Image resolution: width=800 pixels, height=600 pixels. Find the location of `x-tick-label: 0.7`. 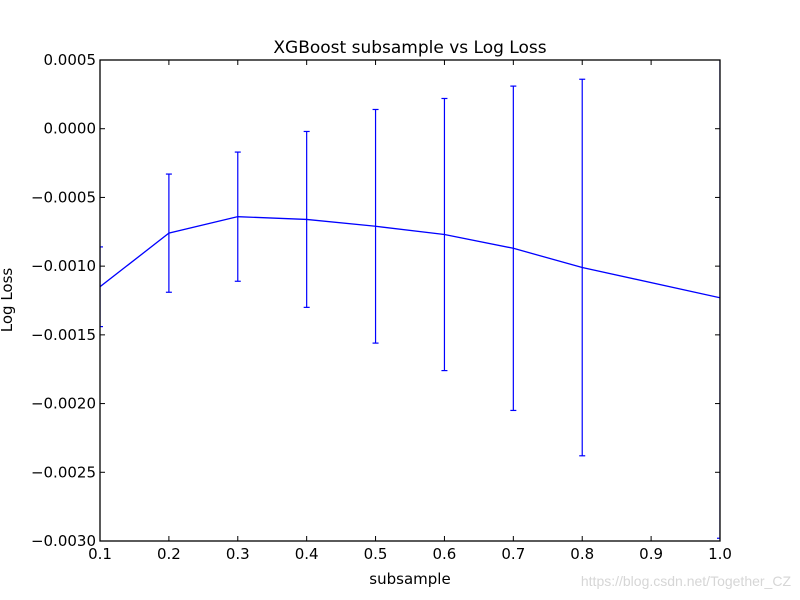

x-tick-label: 0.7 is located at coordinates (513, 554).